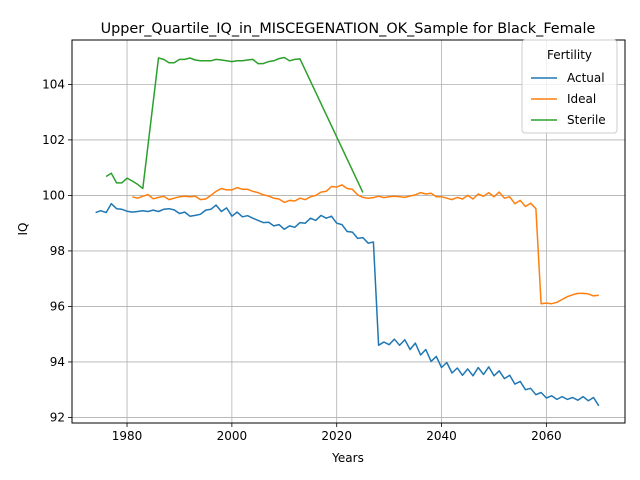  I want to click on y-tick-label: 104, so click(53, 84).